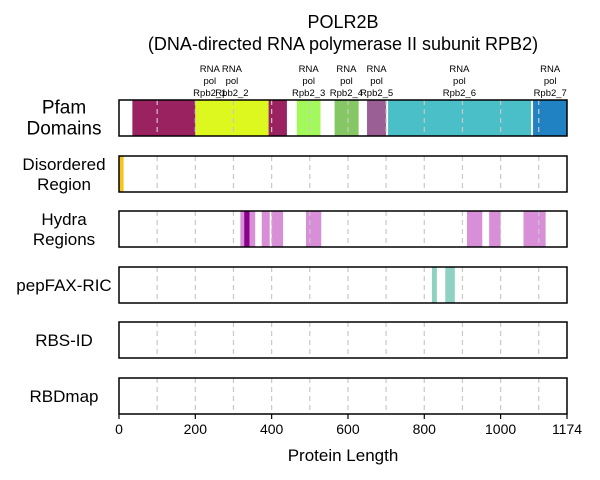 This screenshot has width=600, height=480. Describe the element at coordinates (500, 429) in the screenshot. I see `x-tick-label-5: 1000` at that location.